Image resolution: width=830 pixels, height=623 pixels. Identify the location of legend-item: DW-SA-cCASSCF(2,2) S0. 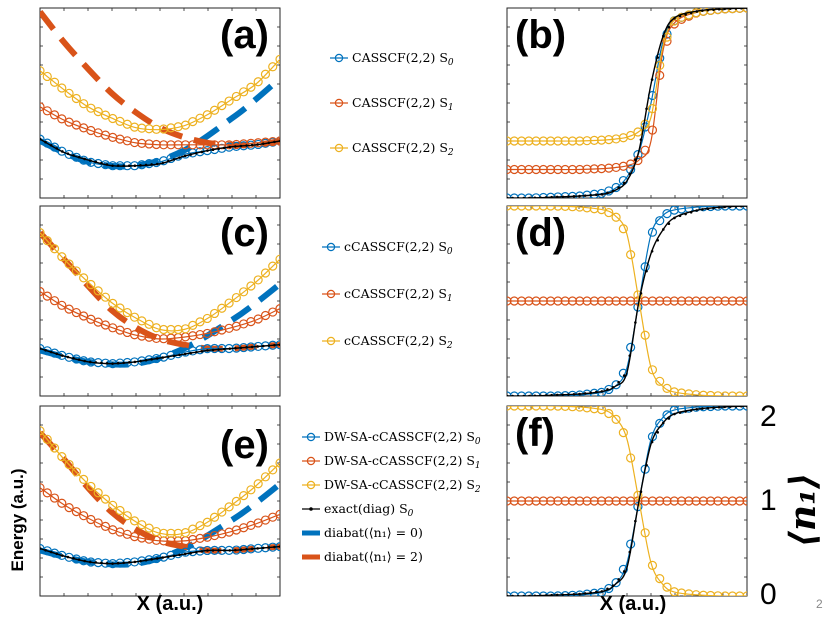
(391, 438).